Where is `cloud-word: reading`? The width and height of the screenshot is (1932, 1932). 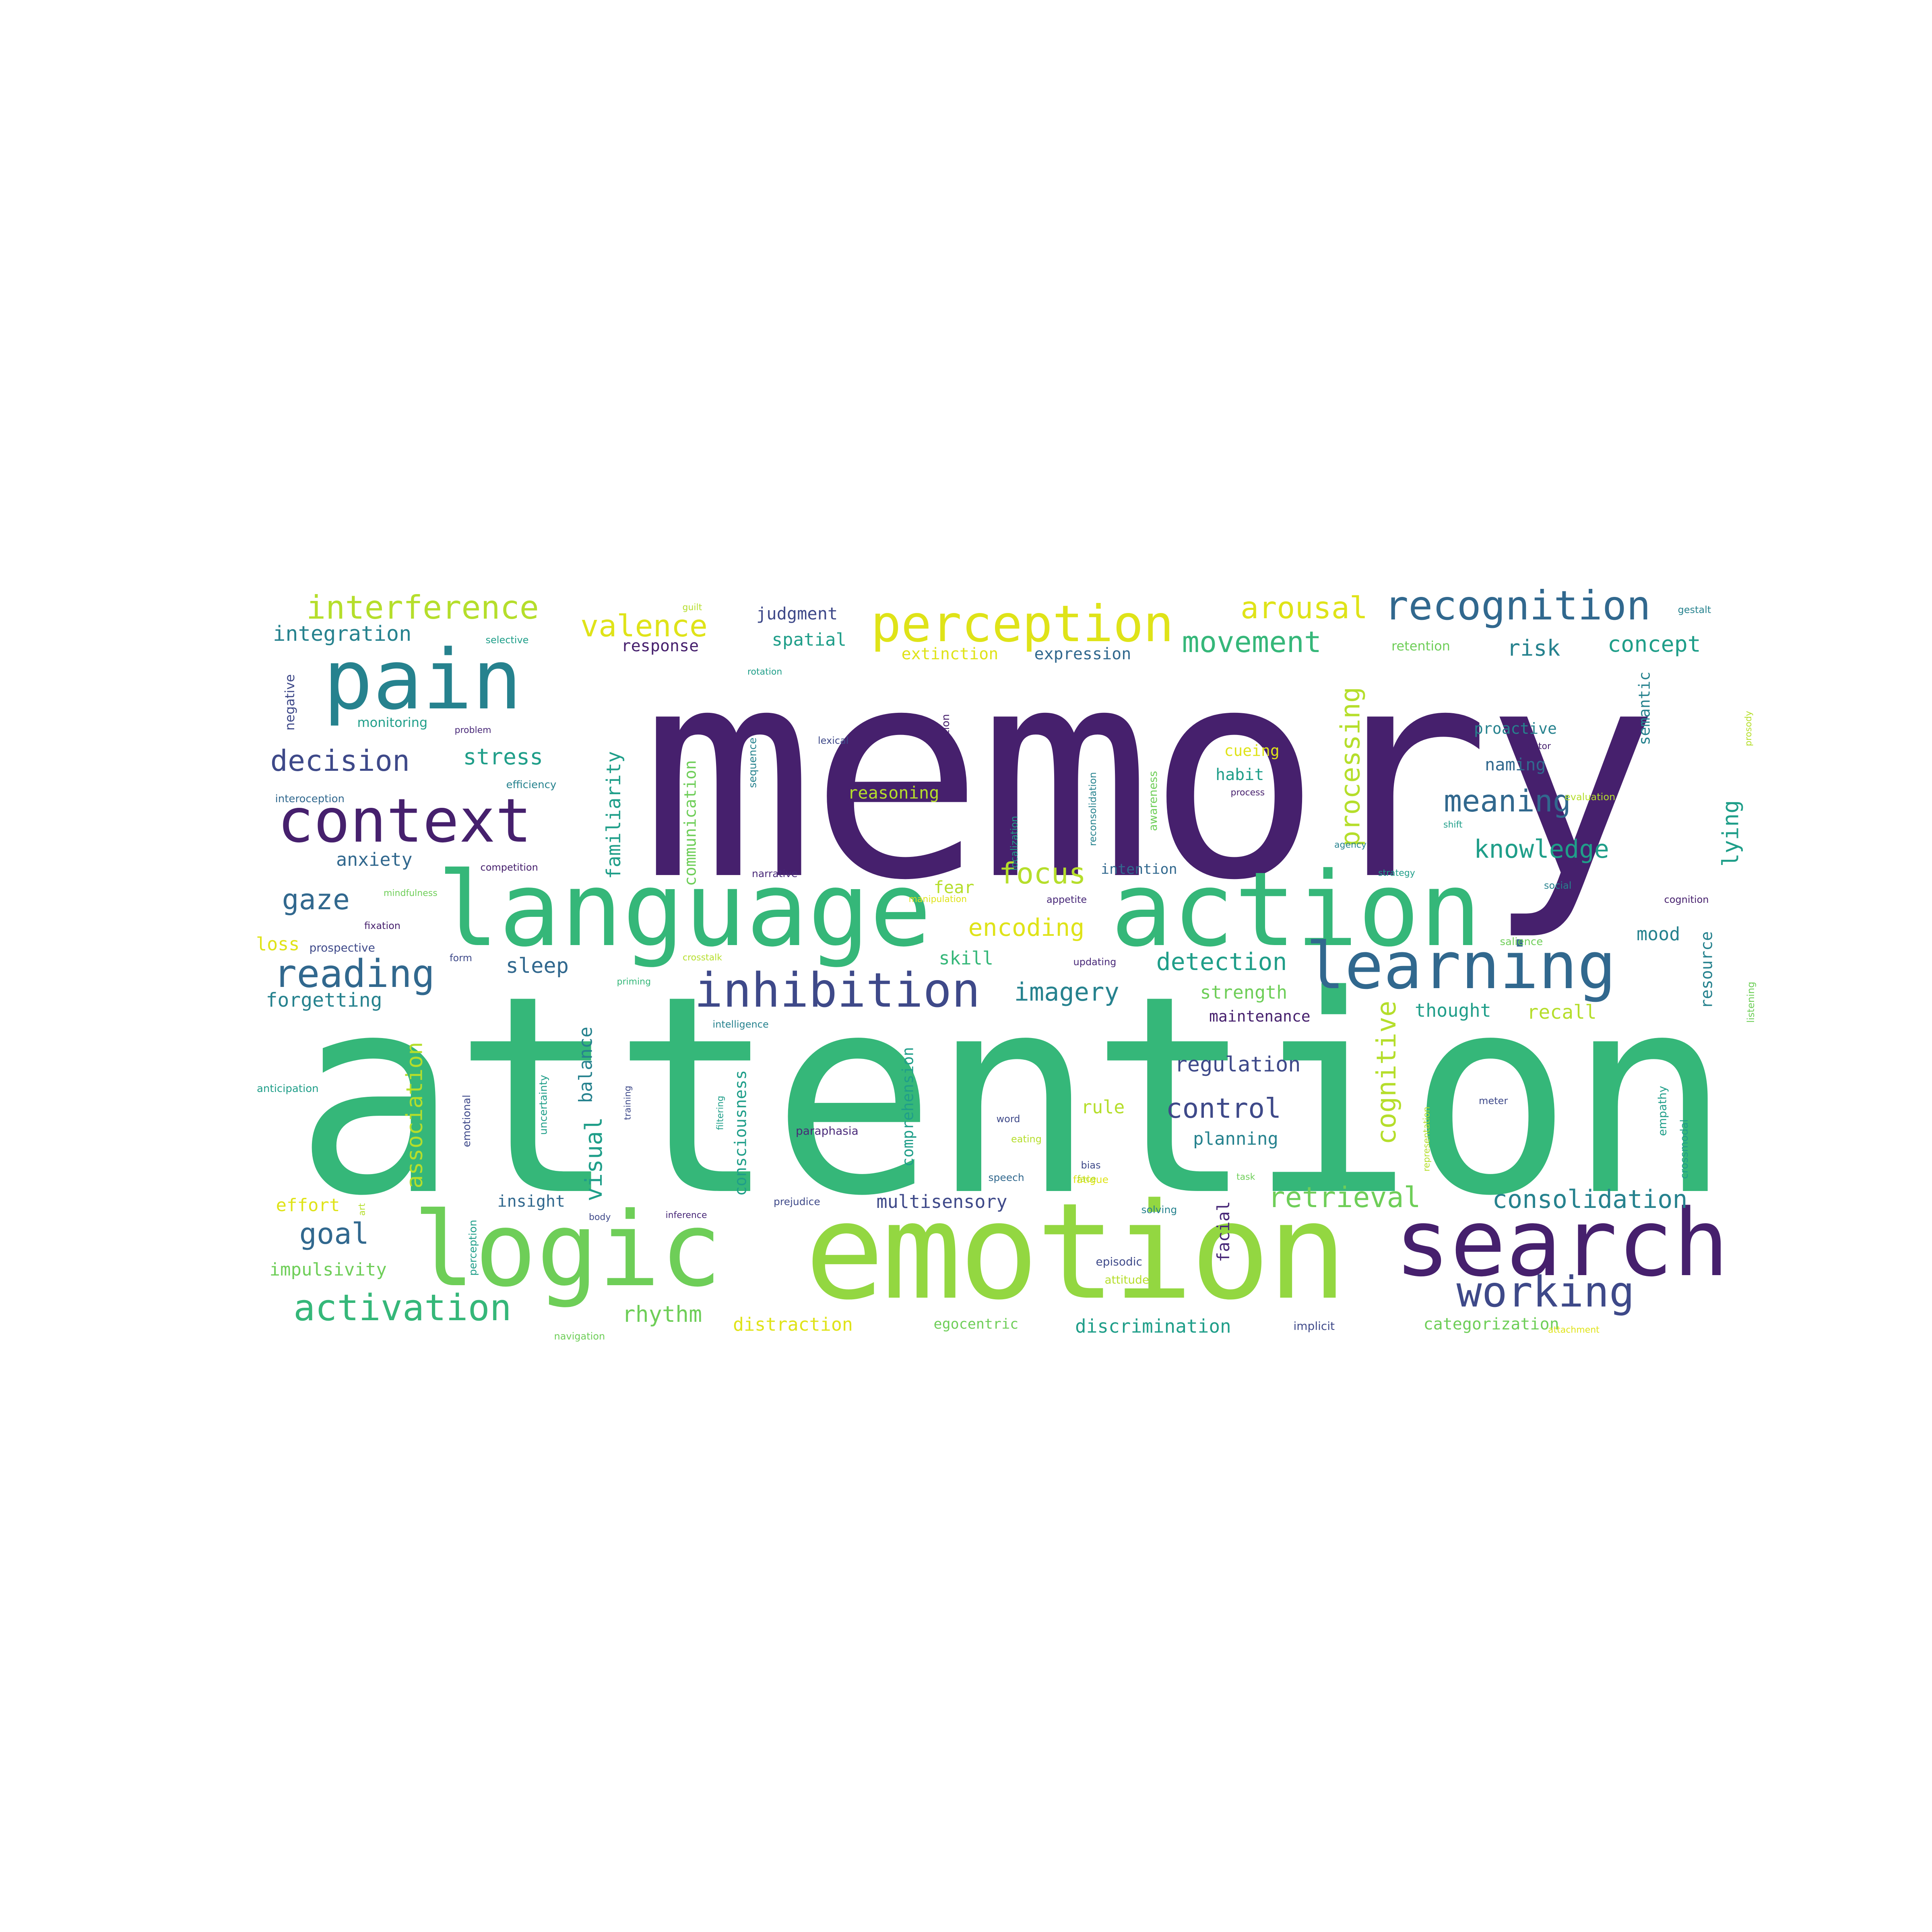
cloud-word: reading is located at coordinates (354, 974).